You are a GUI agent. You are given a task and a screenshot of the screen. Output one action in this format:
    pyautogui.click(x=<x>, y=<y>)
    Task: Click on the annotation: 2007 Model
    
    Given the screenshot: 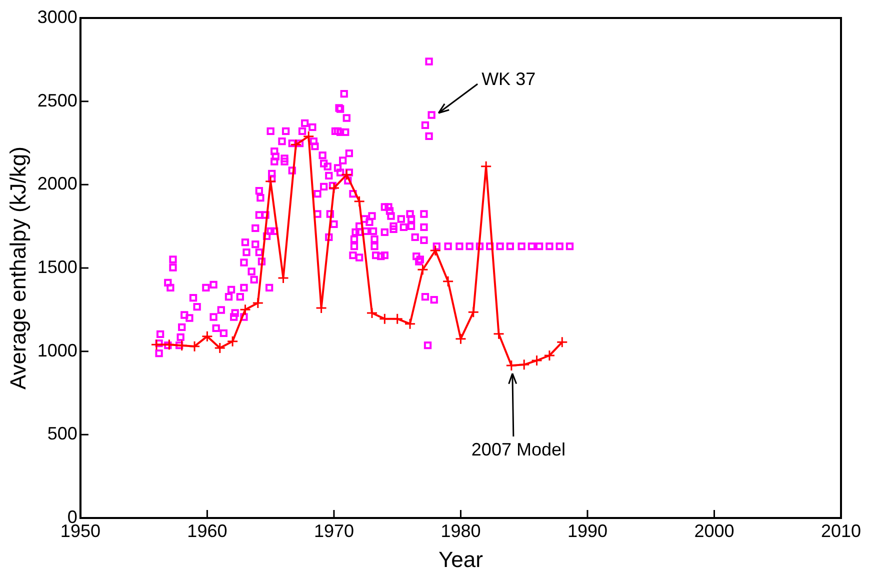 What is the action you would take?
    pyautogui.click(x=518, y=449)
    